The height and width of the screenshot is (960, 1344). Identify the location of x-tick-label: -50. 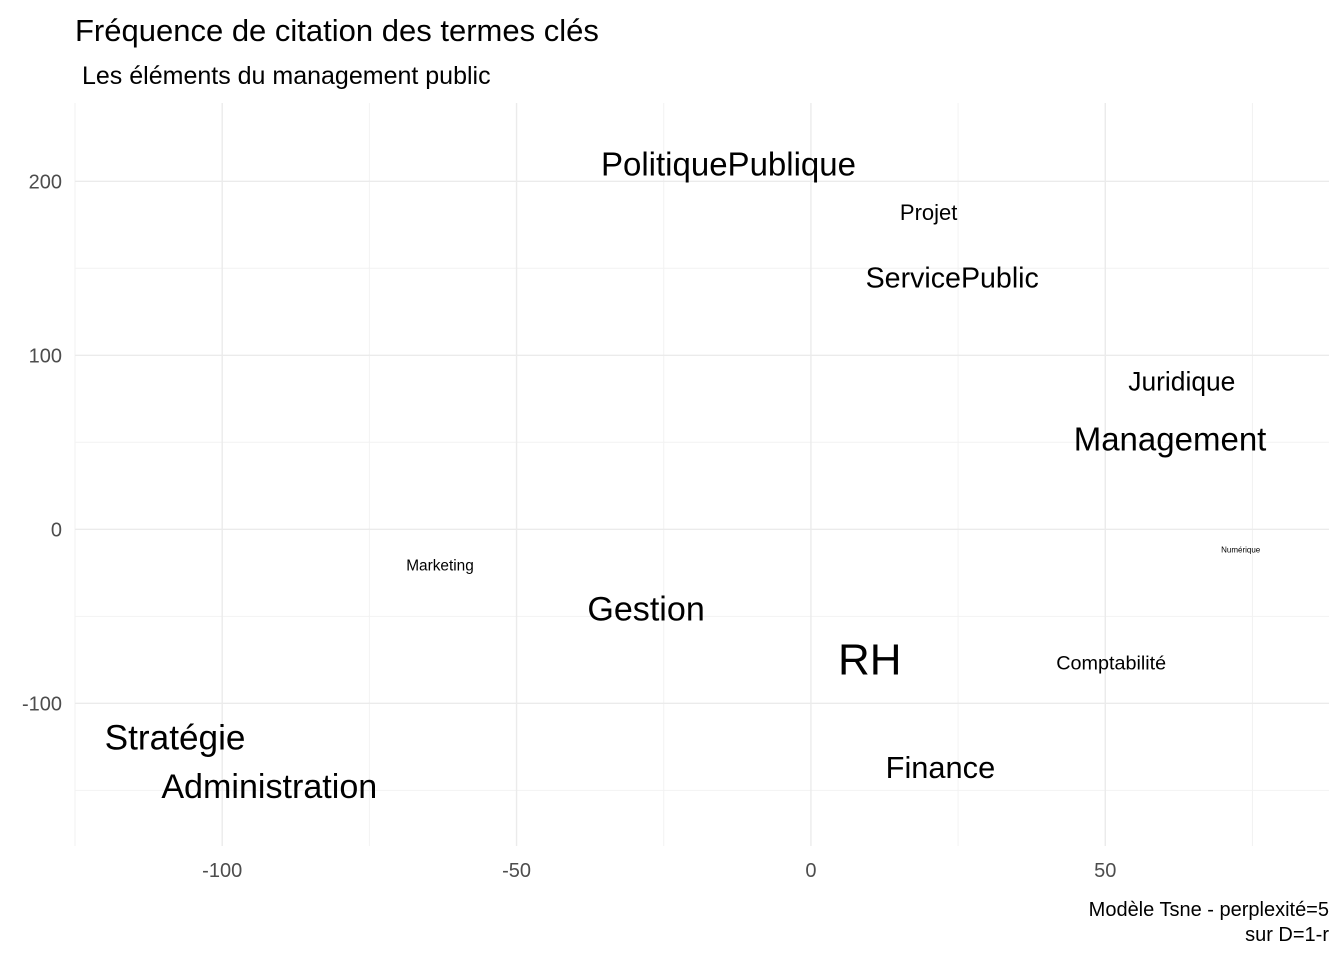
(516, 871).